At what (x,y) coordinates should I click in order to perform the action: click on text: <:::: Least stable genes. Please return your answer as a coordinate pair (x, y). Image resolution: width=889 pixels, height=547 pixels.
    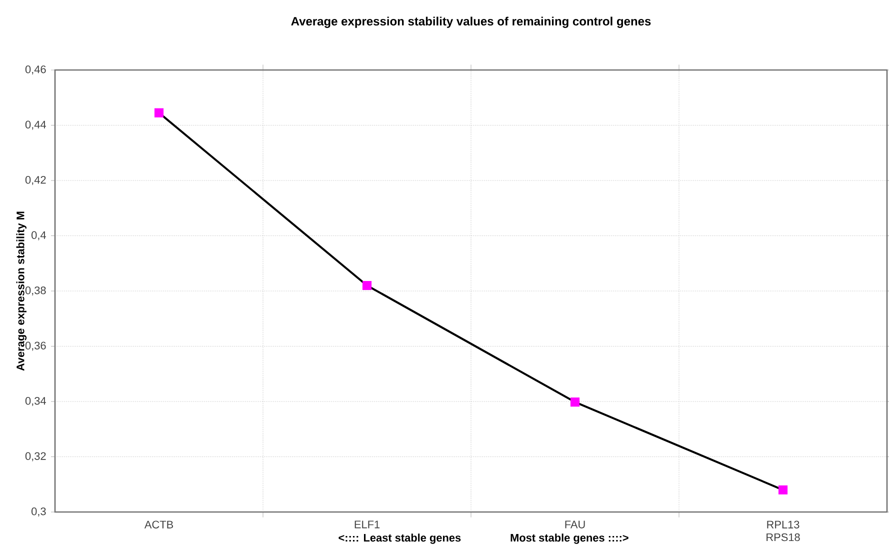
    Looking at the image, I should click on (399, 539).